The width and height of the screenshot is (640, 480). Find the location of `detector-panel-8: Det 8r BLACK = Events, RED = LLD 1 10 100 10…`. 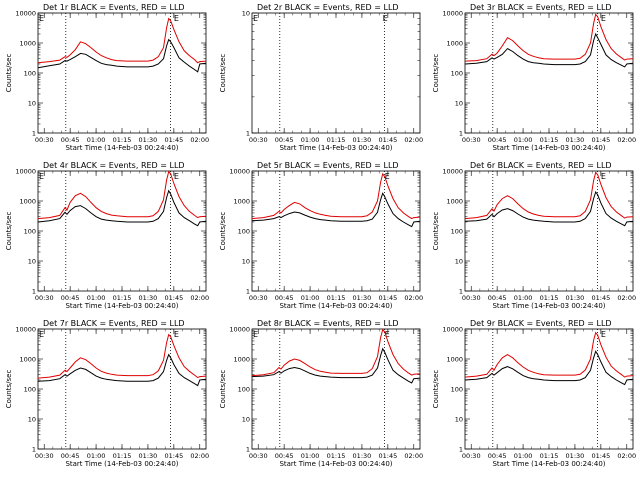

detector-panel-8: Det 8r BLACK = Events, RED = LLD 1 10 100 10… is located at coordinates (321, 393).